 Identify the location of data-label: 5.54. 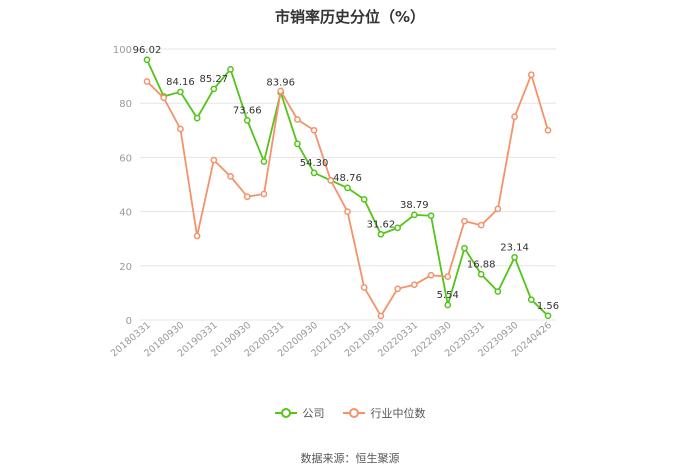
(448, 295).